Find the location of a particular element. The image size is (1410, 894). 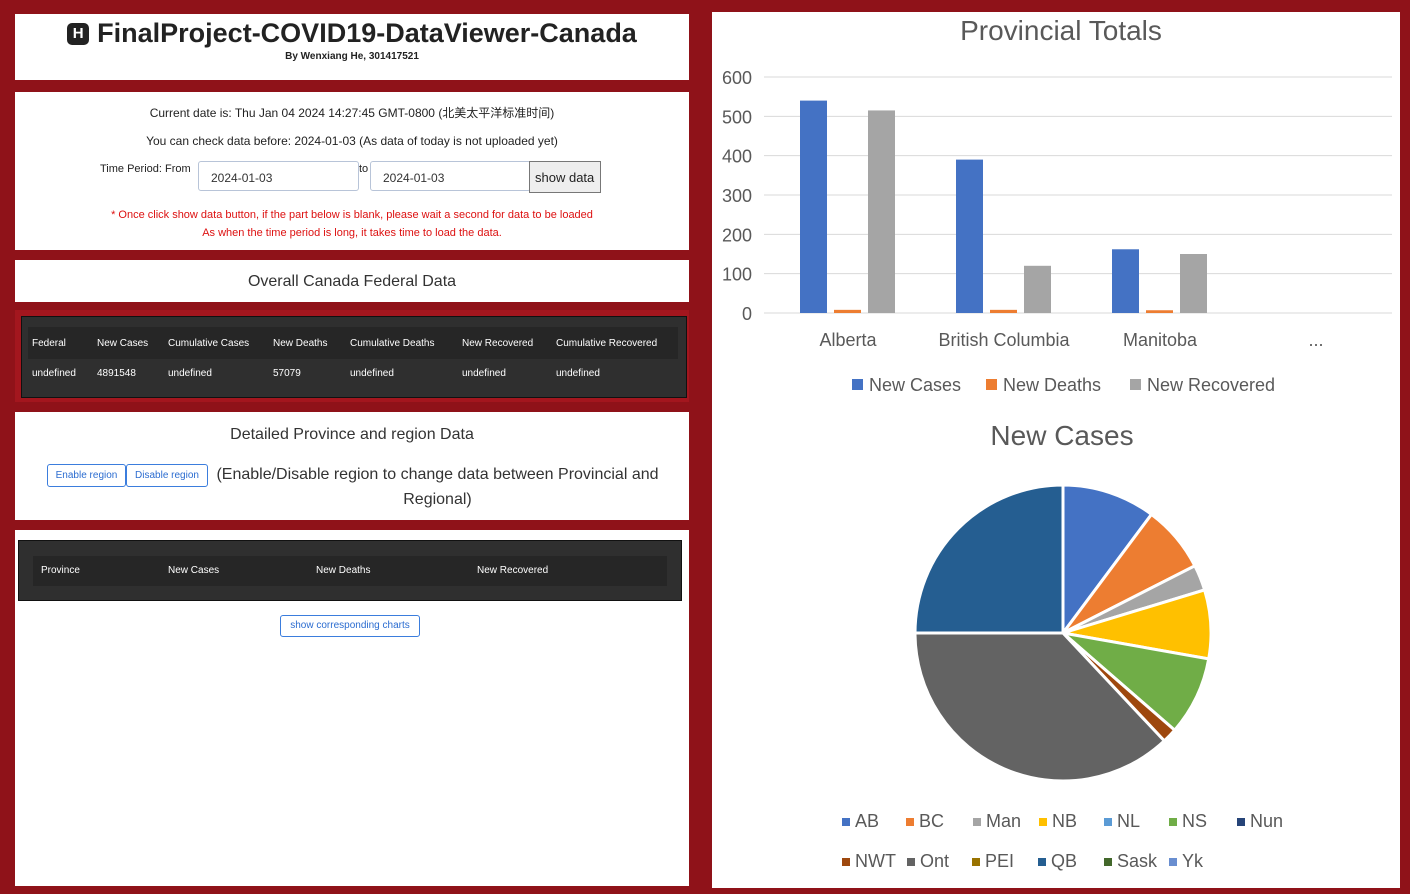

period-label: Time Period: From is located at coordinates (145, 169).